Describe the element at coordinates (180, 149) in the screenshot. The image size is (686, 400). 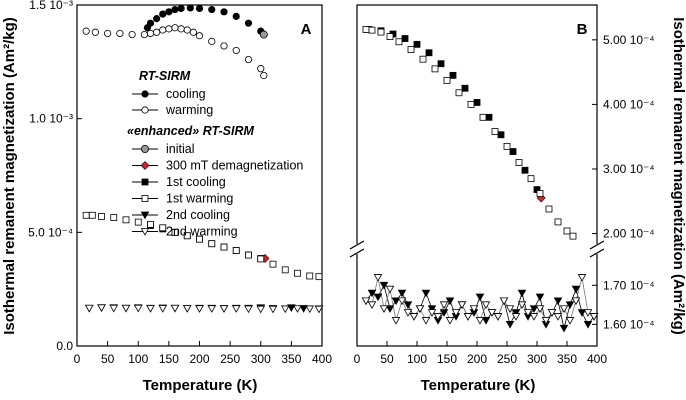
I see `legend-item-label: initial` at that location.